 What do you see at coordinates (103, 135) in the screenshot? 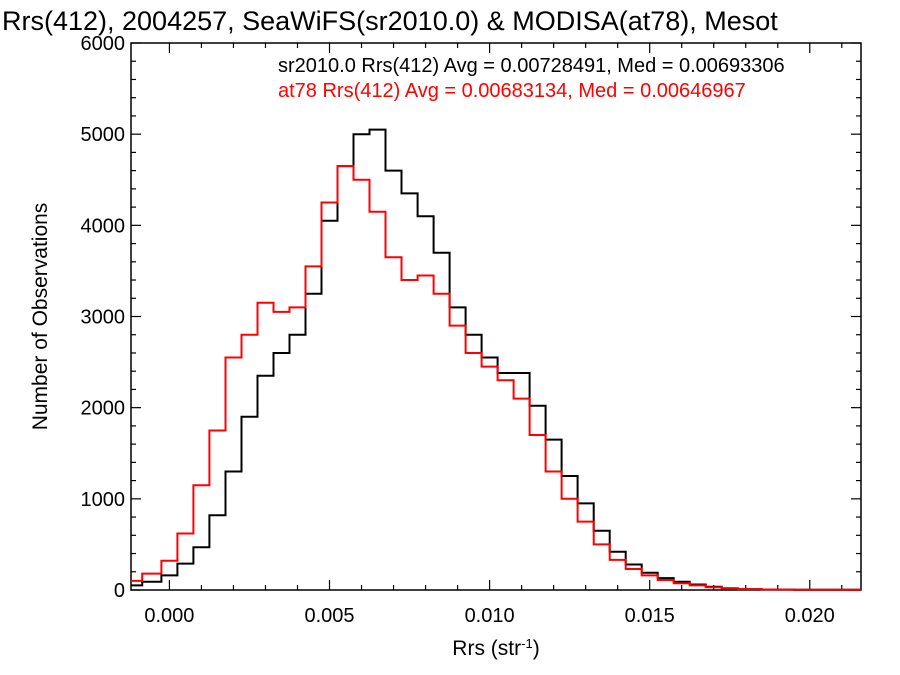
I see `y-tick-label: 5000` at bounding box center [103, 135].